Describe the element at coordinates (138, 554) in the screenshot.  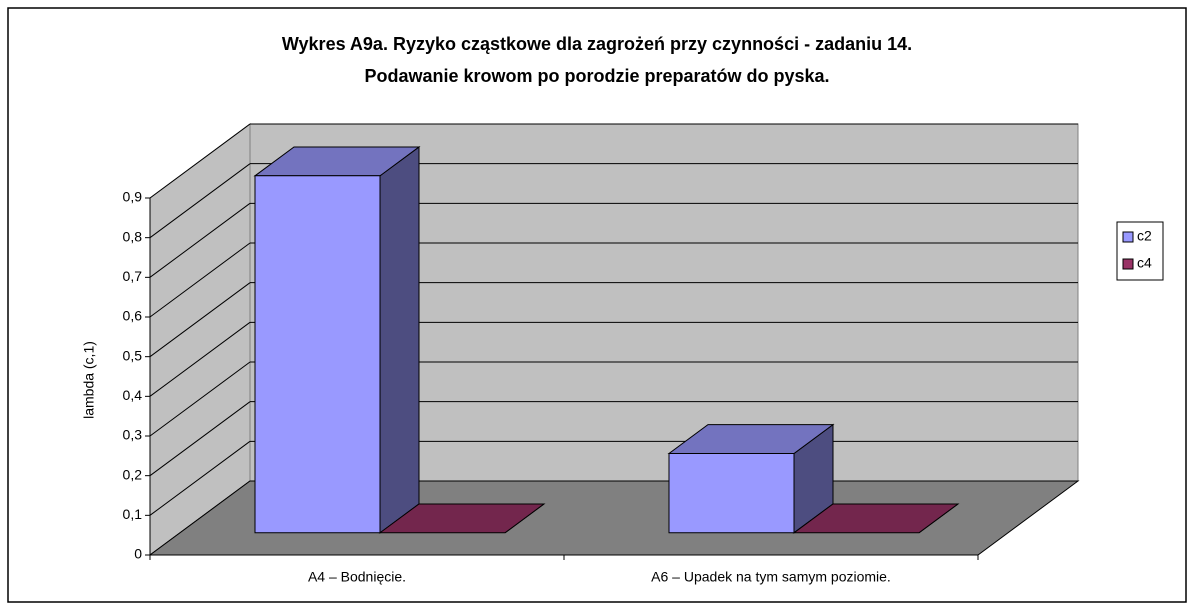
I see `y-tick-label: 0` at that location.